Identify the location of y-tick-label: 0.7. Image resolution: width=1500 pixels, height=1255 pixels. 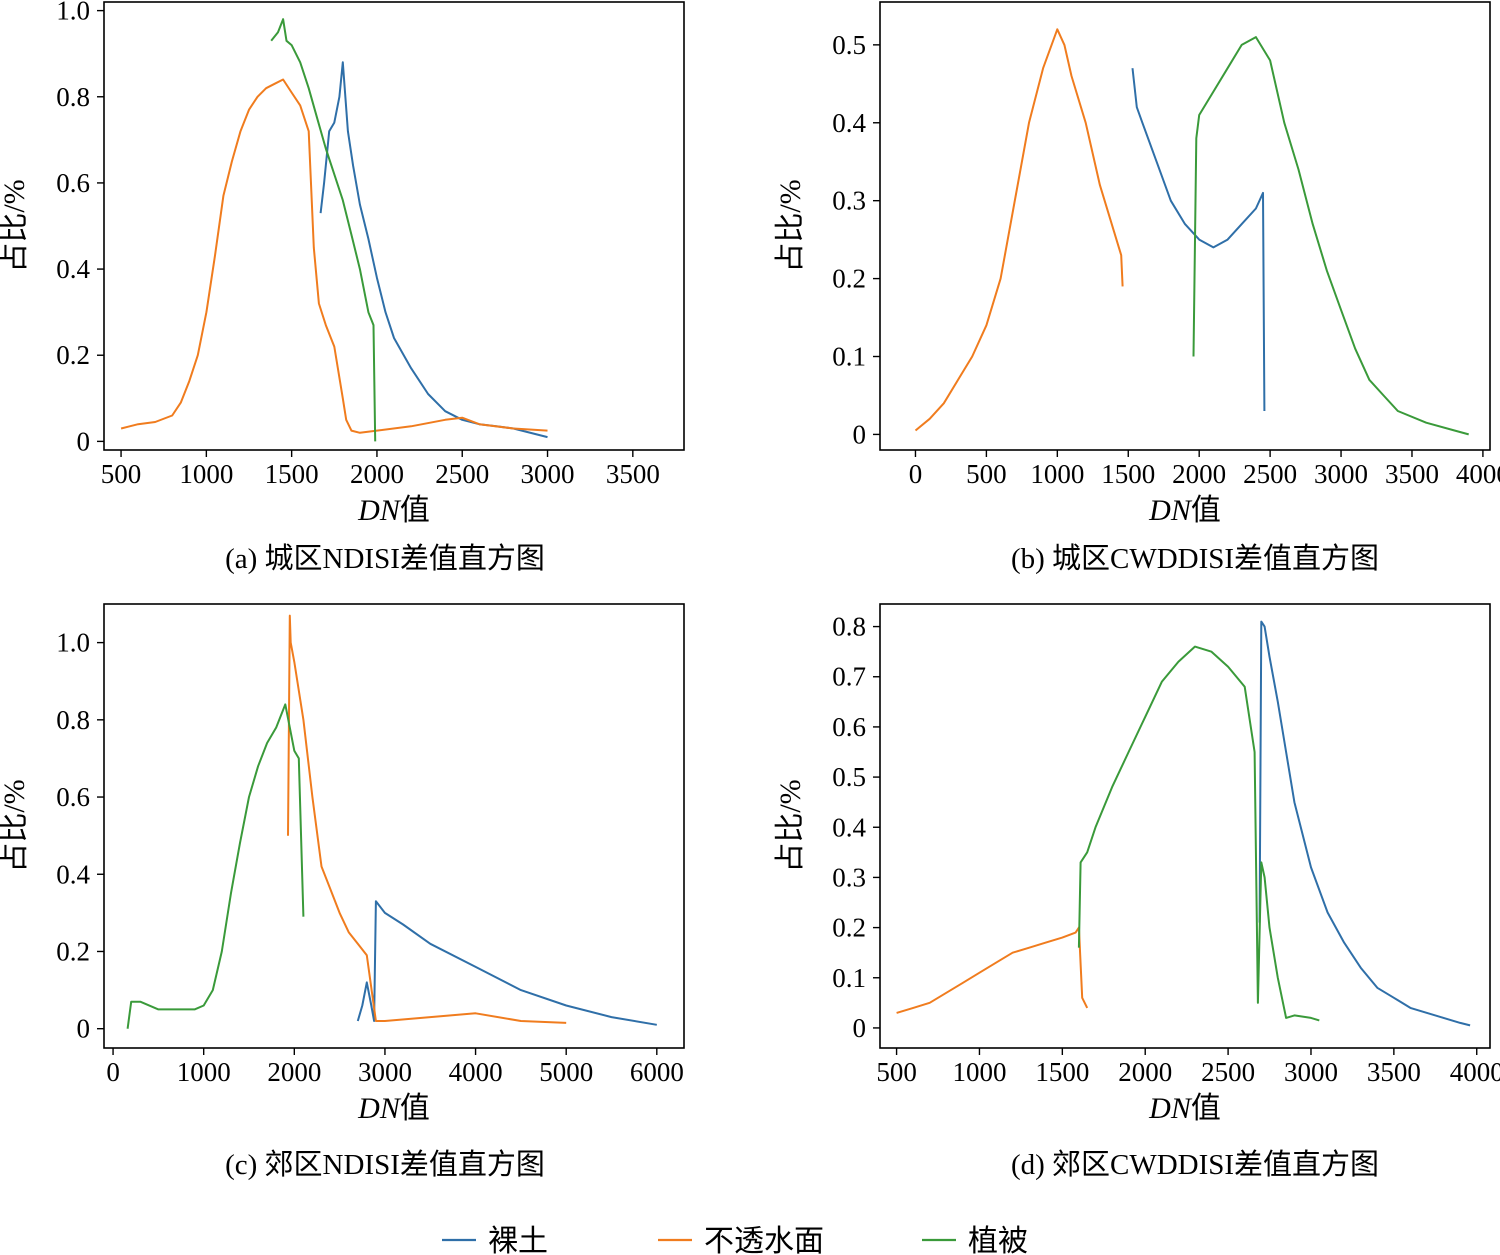
(849, 677).